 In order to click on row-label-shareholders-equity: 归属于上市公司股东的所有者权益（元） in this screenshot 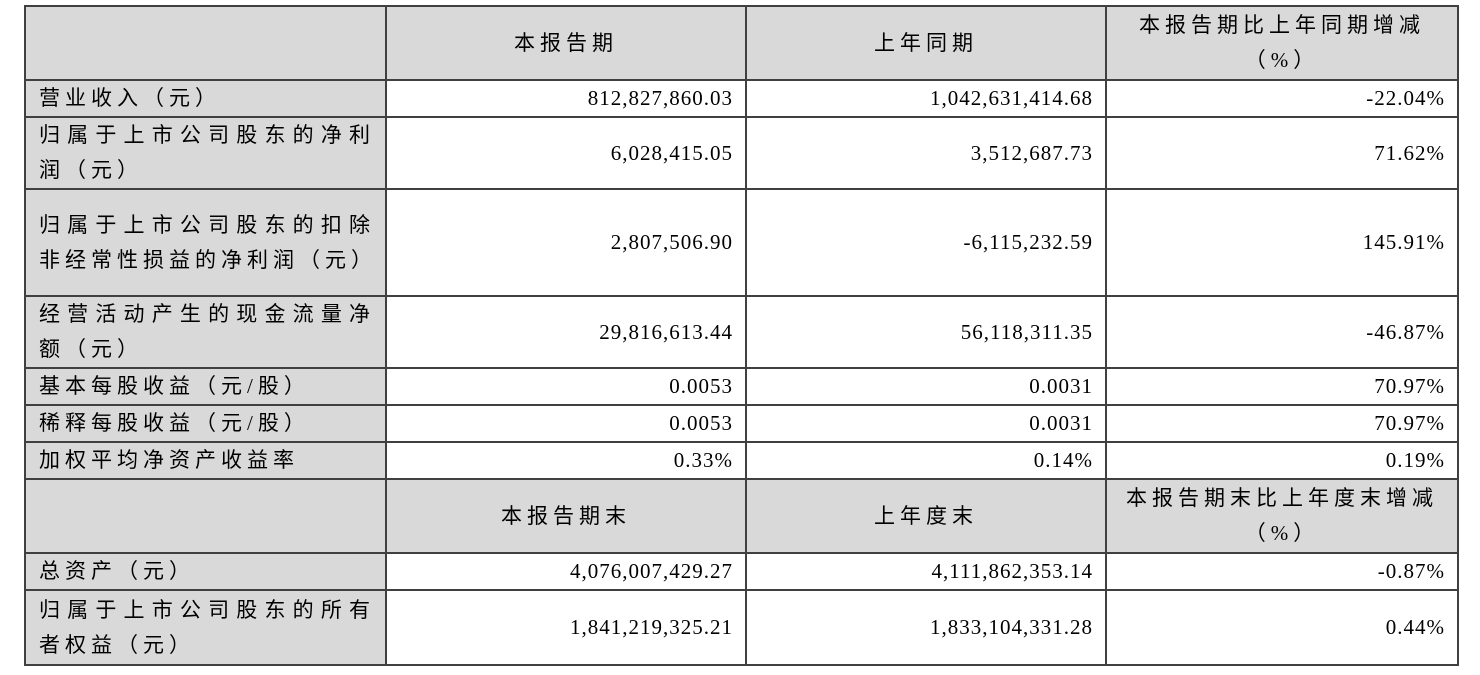, I will do `click(205, 627)`.